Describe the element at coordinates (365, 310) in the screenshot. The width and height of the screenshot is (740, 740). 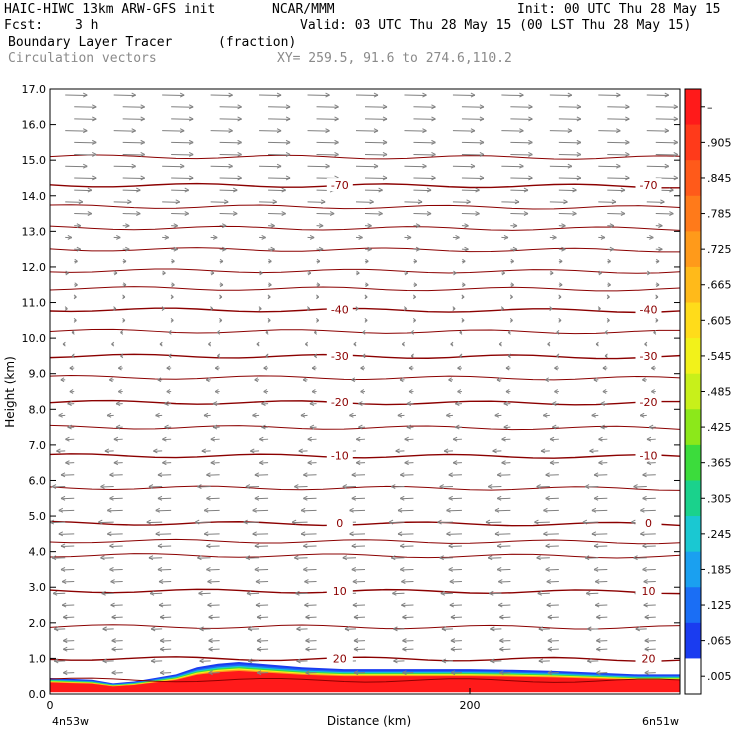
I see `contour-line-labeled` at that location.